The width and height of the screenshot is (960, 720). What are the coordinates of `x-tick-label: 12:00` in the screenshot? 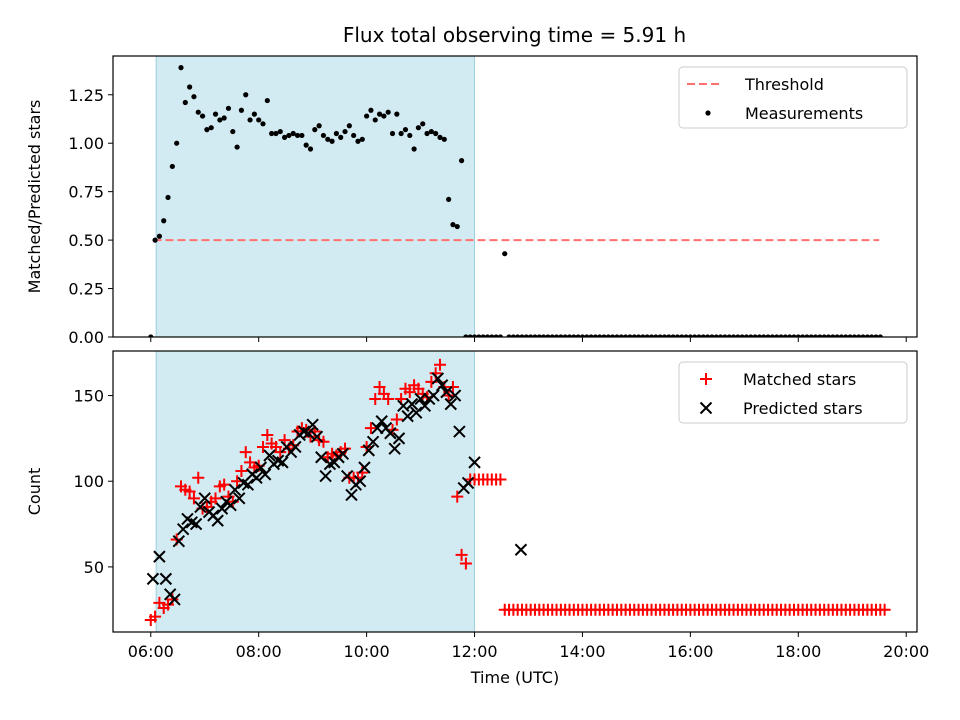 It's located at (474, 651).